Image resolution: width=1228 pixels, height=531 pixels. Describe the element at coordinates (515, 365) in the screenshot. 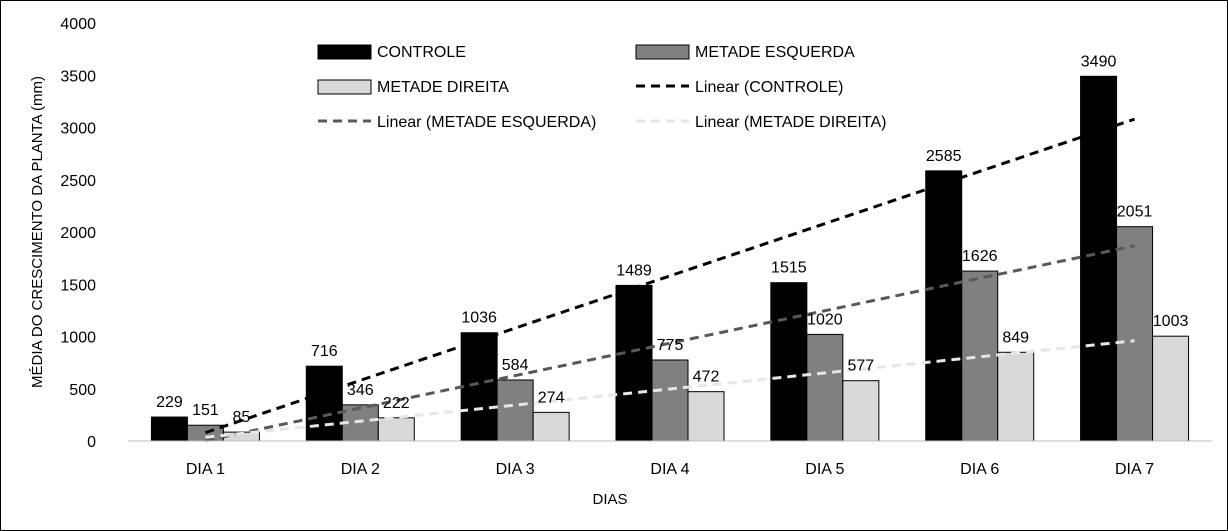

I see `data-label: 584` at that location.